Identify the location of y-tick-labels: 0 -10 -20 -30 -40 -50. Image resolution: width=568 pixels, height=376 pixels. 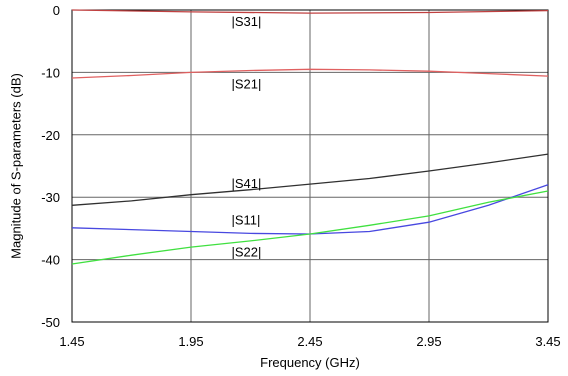
(50, 166).